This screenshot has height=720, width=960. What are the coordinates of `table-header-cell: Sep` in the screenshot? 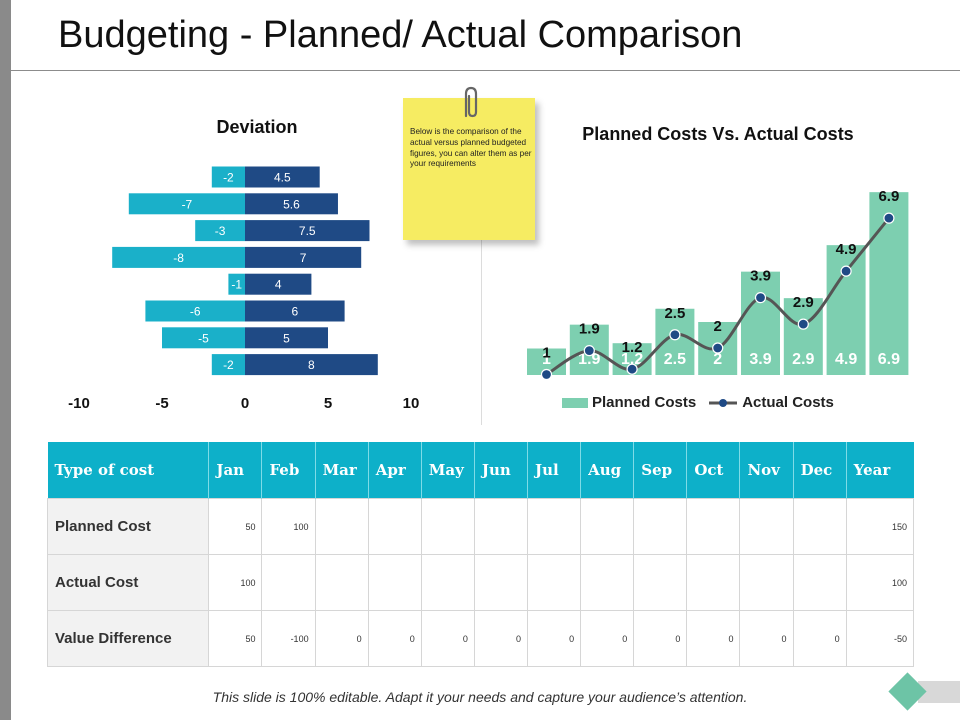 It's located at (660, 470).